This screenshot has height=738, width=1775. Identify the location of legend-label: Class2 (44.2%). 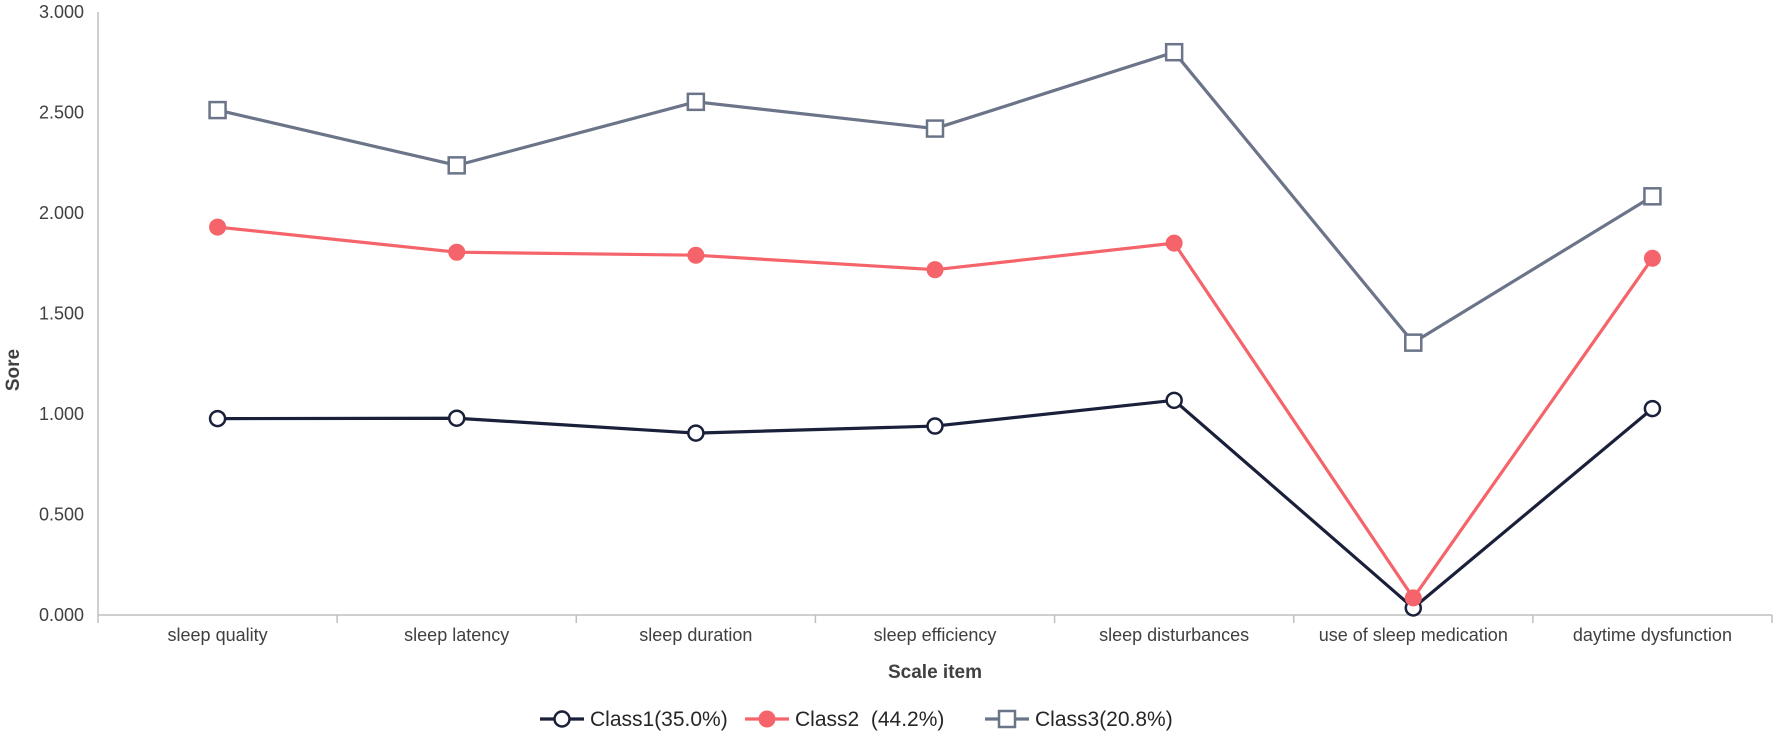
(869, 719).